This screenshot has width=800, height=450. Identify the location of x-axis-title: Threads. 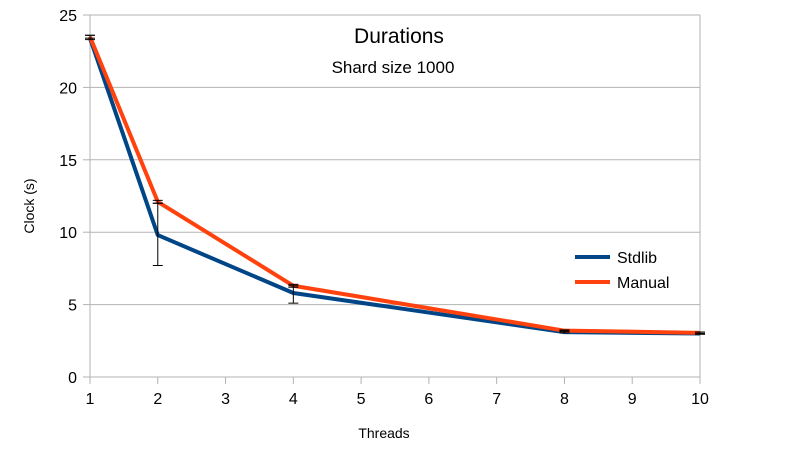
(383, 433).